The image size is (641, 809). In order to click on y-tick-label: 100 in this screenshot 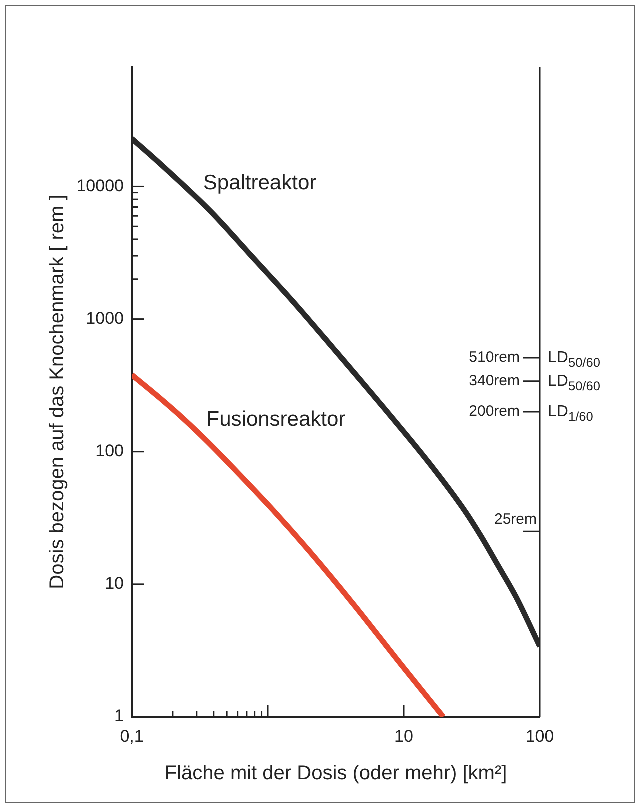, I will do `click(110, 451)`.